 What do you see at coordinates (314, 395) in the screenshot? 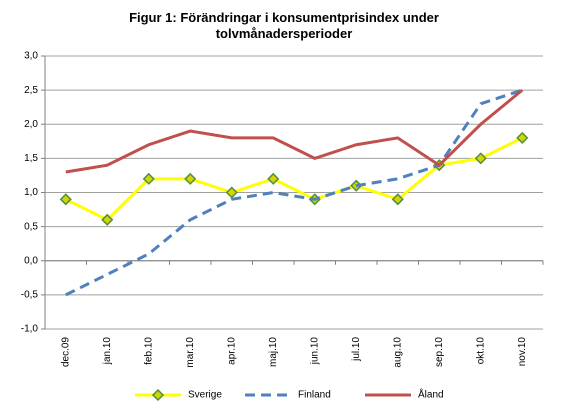
I see `legend-label: Finland` at bounding box center [314, 395].